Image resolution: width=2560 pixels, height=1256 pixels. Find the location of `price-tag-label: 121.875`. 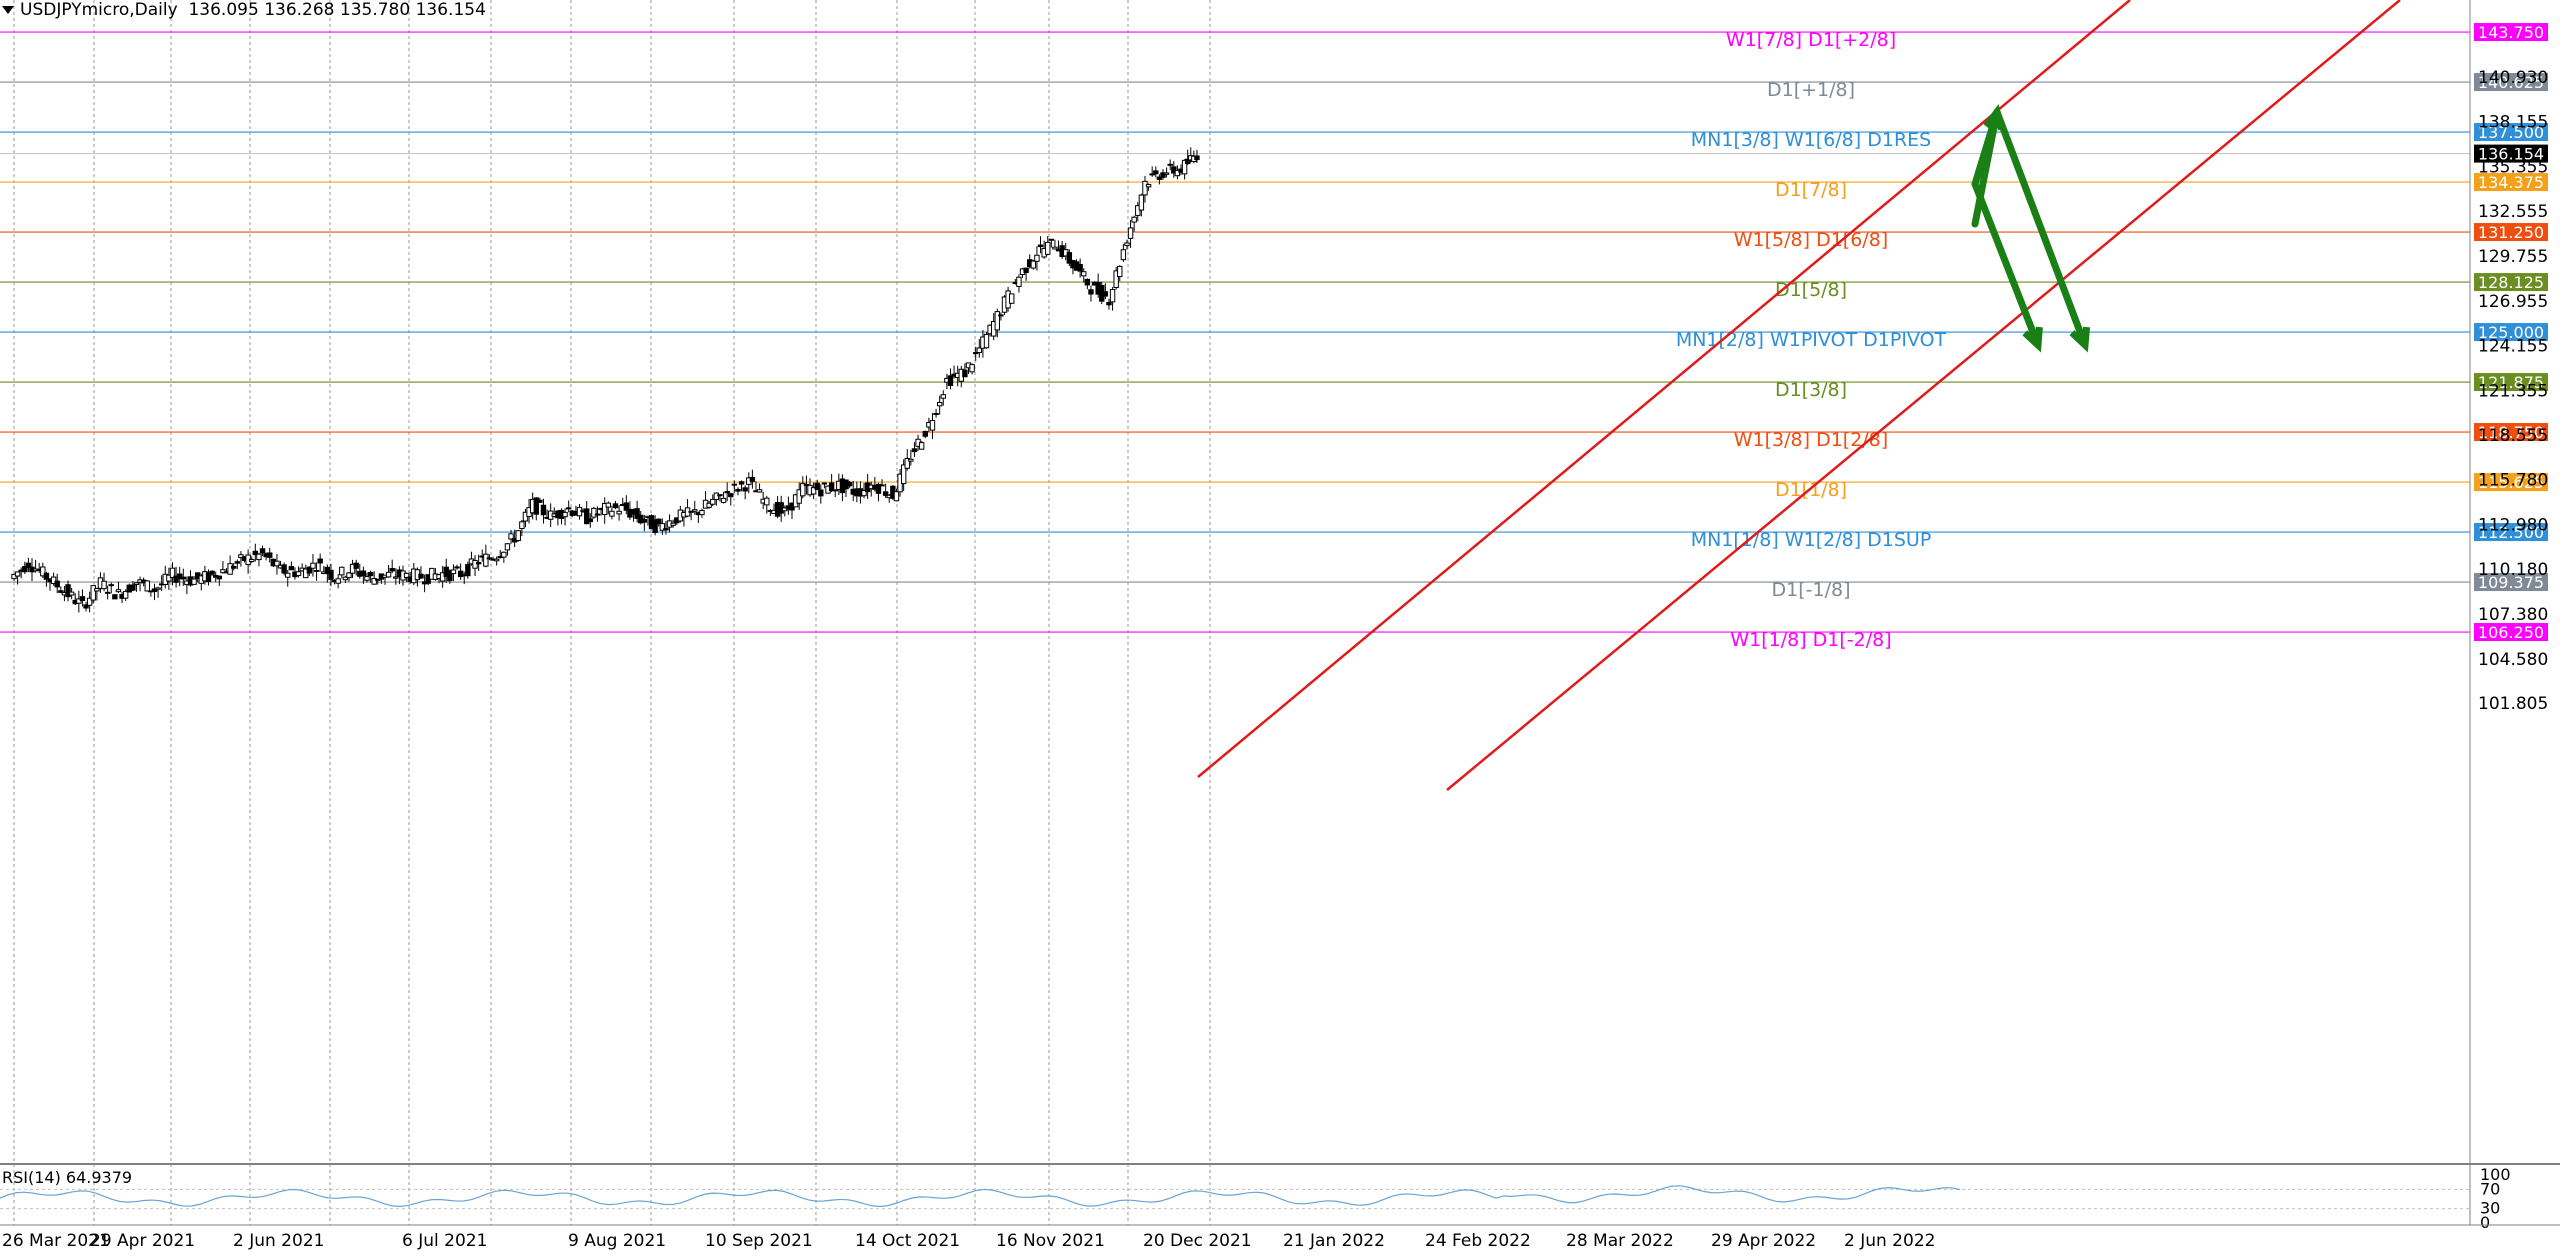

price-tag-label: 121.875 is located at coordinates (2511, 382).